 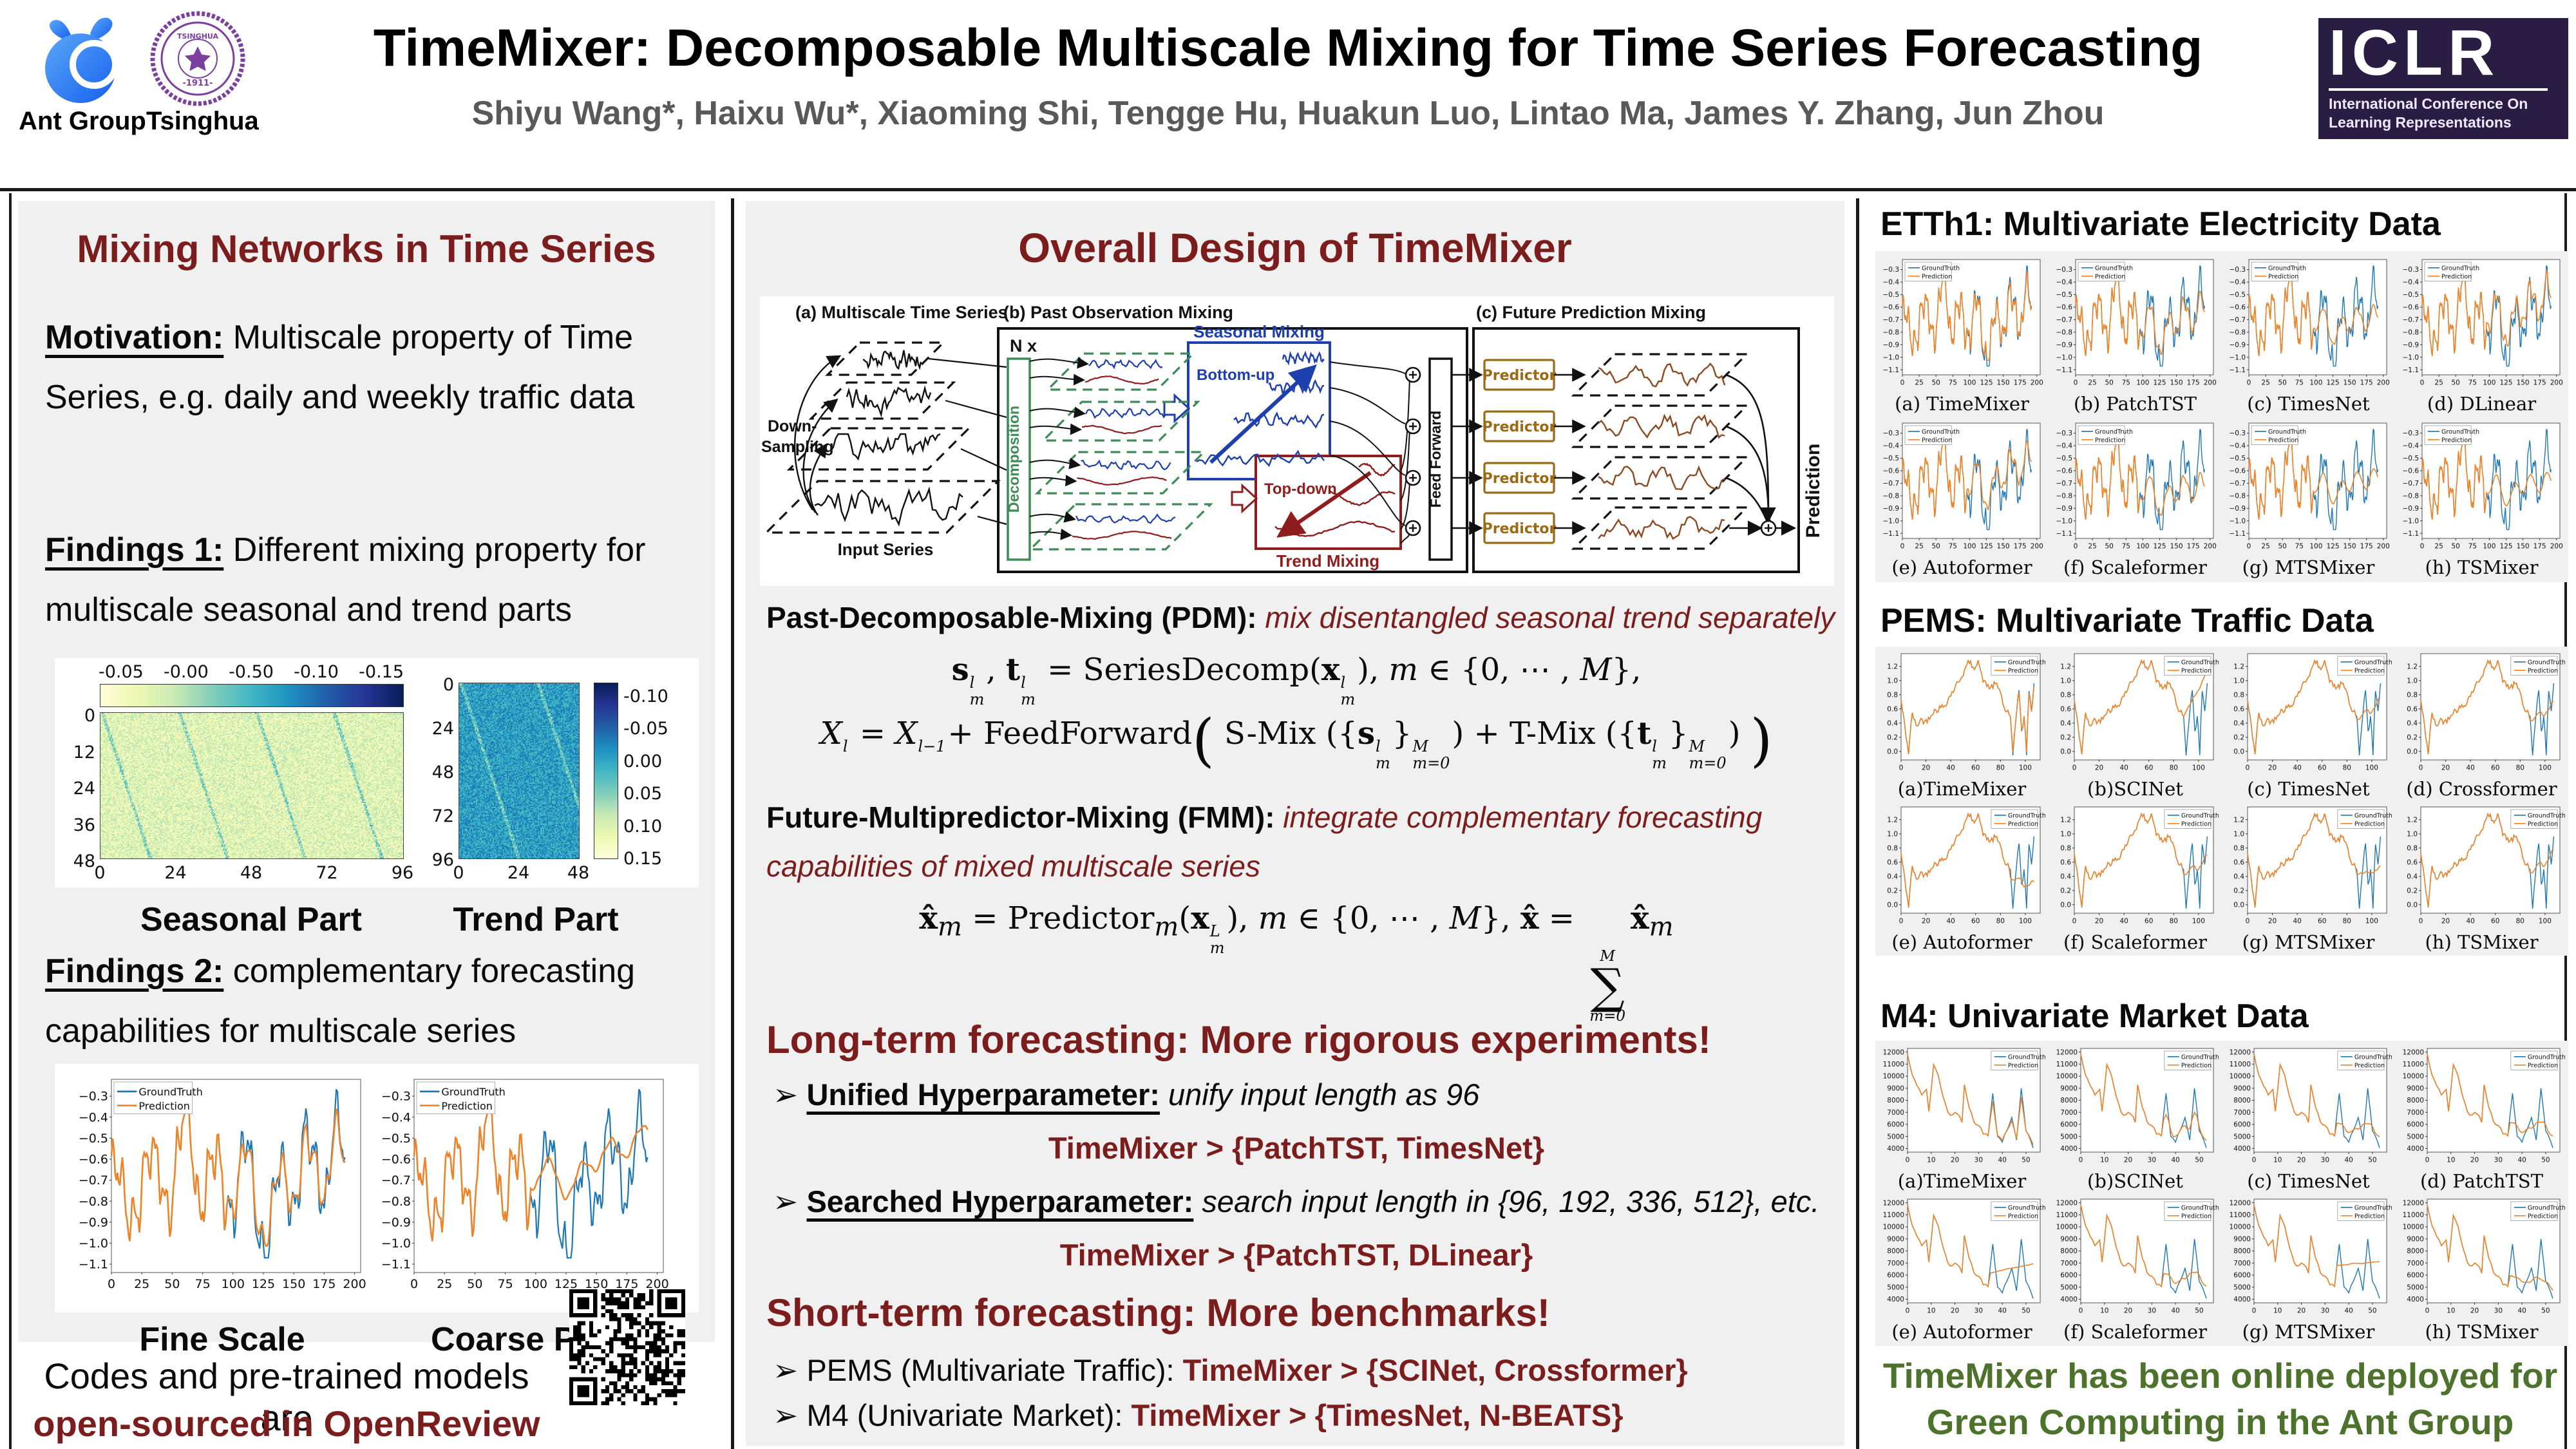 What do you see at coordinates (2066, 848) in the screenshot?
I see `svg-text: 0.8` at bounding box center [2066, 848].